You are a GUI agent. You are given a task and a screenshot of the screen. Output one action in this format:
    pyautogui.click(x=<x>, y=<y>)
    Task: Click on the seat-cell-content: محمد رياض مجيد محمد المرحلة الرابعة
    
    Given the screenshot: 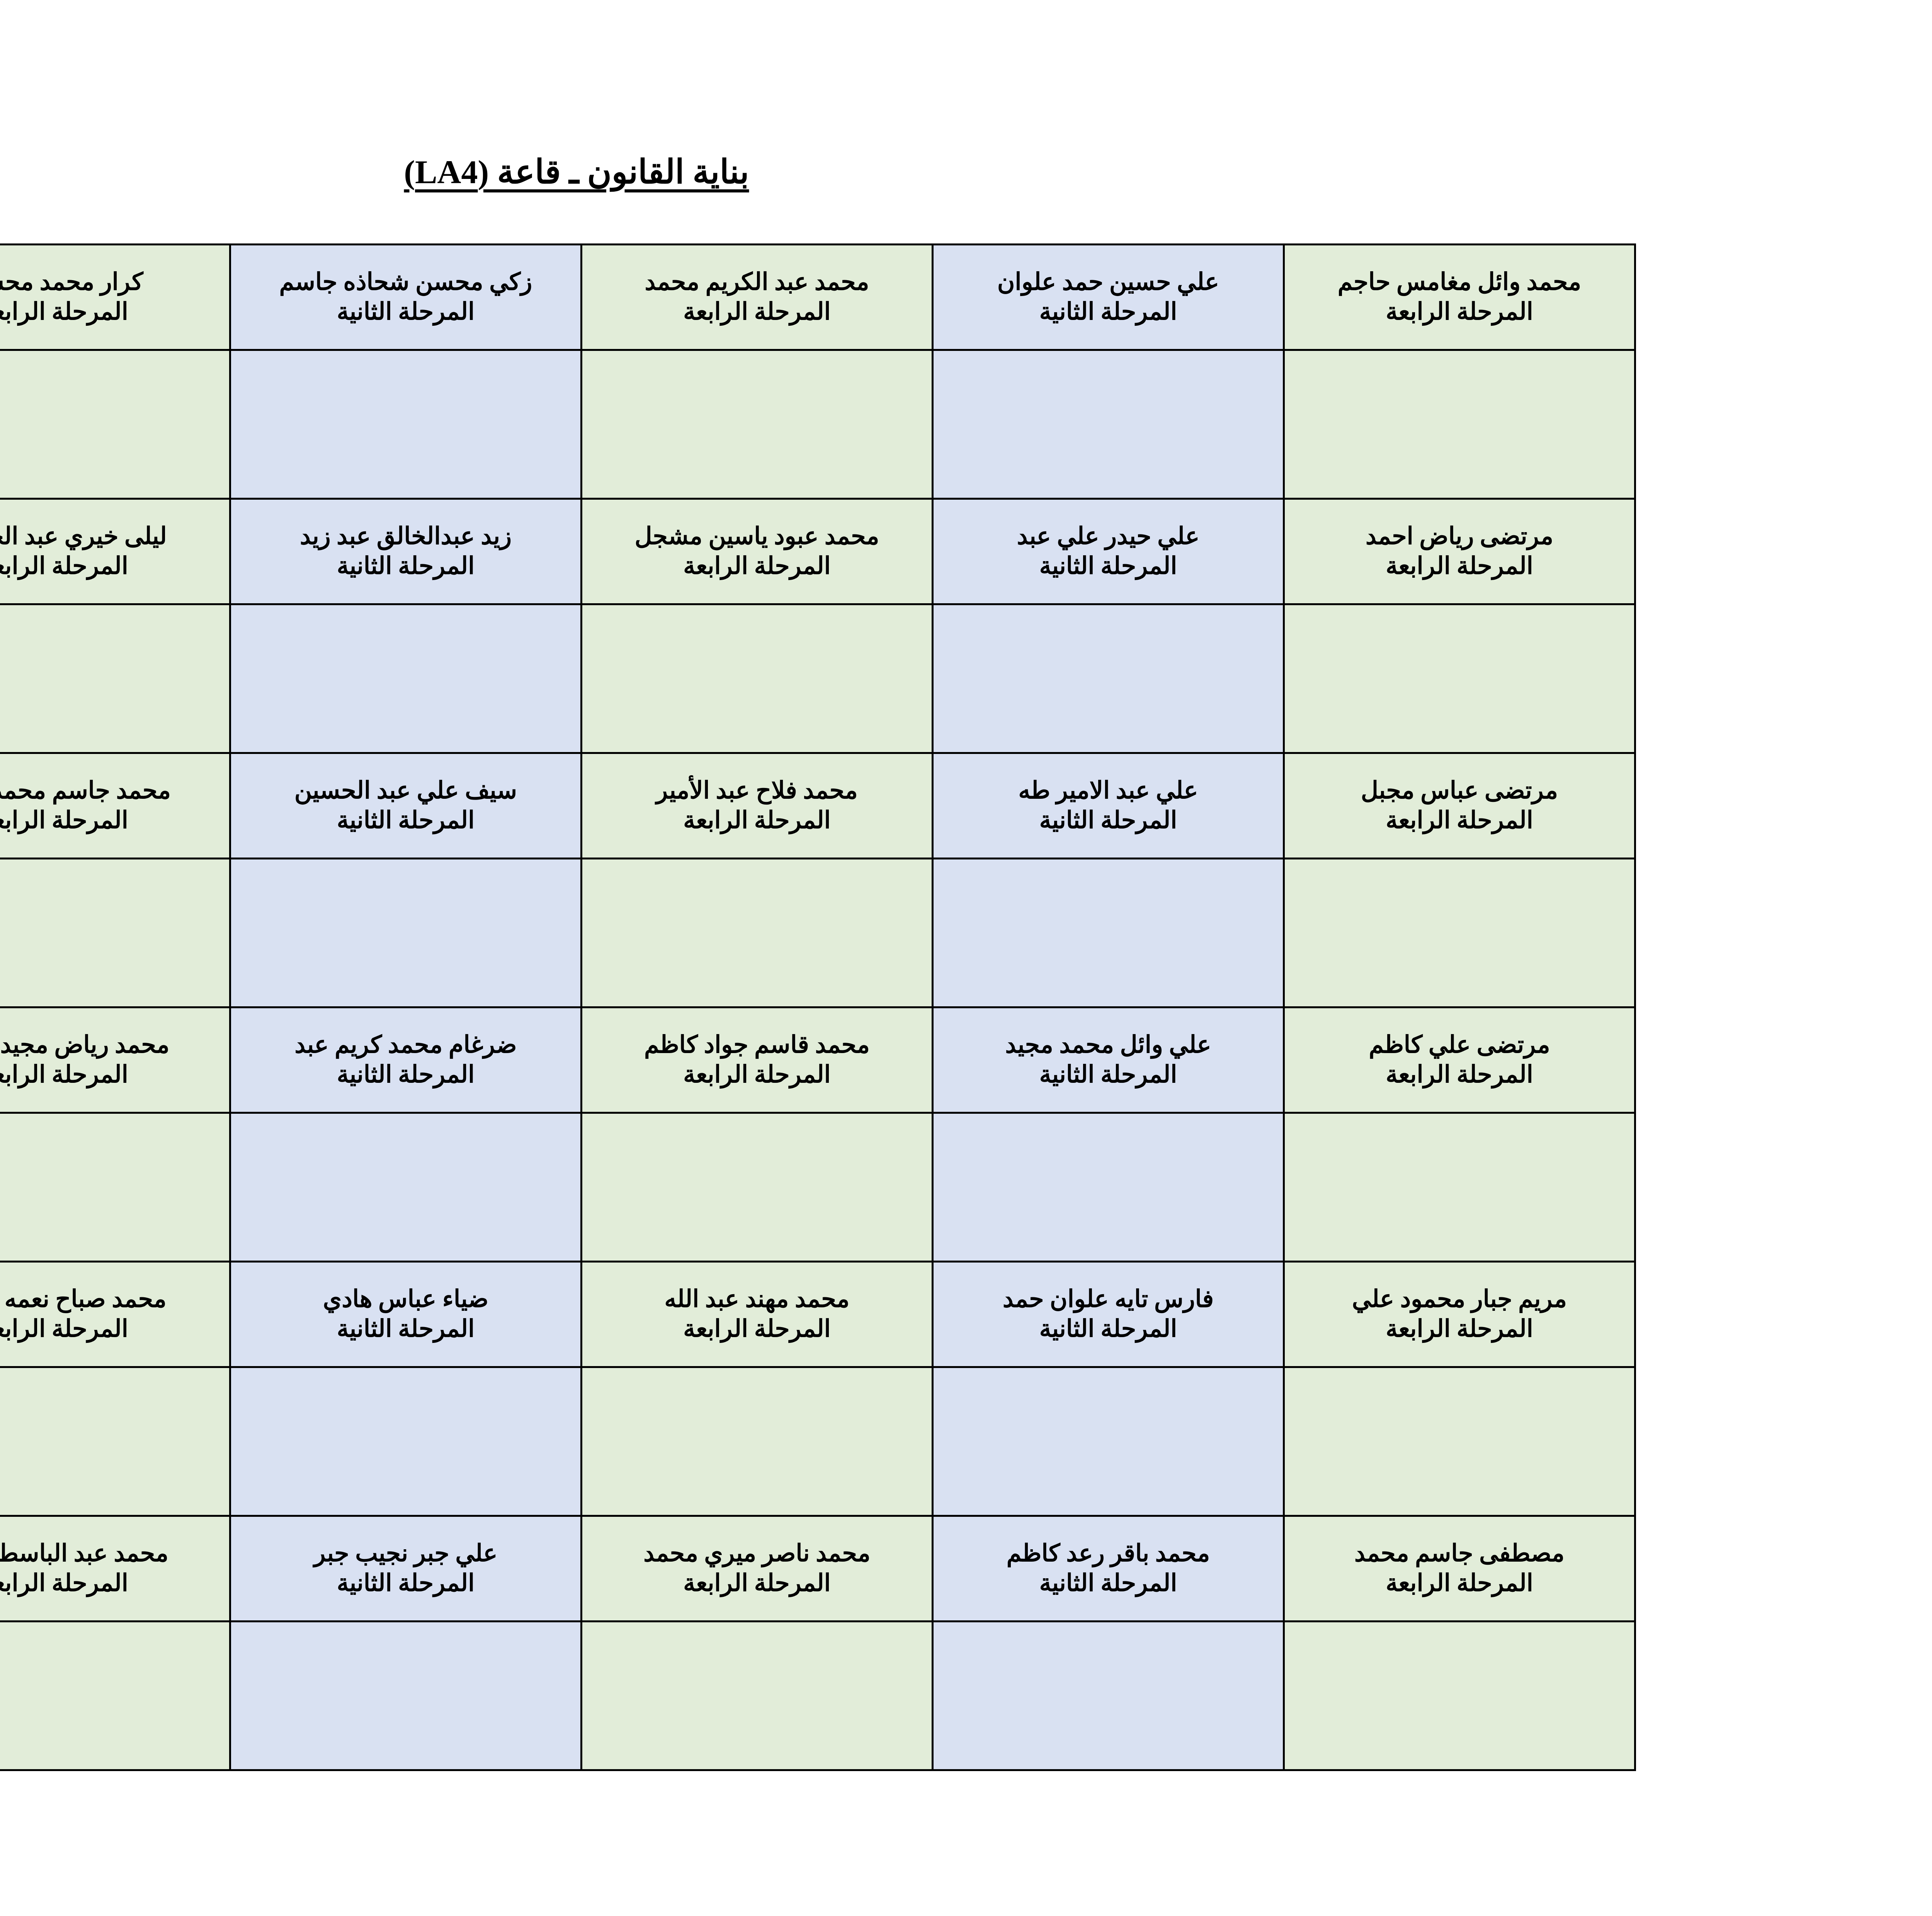 What is the action you would take?
    pyautogui.click(x=110, y=1060)
    